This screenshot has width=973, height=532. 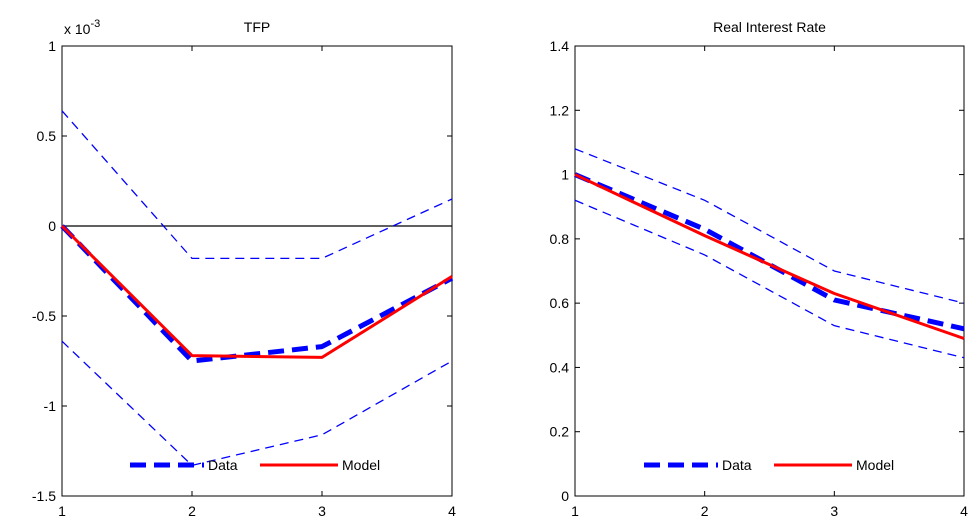 I want to click on series-line-data, so click(x=257, y=294).